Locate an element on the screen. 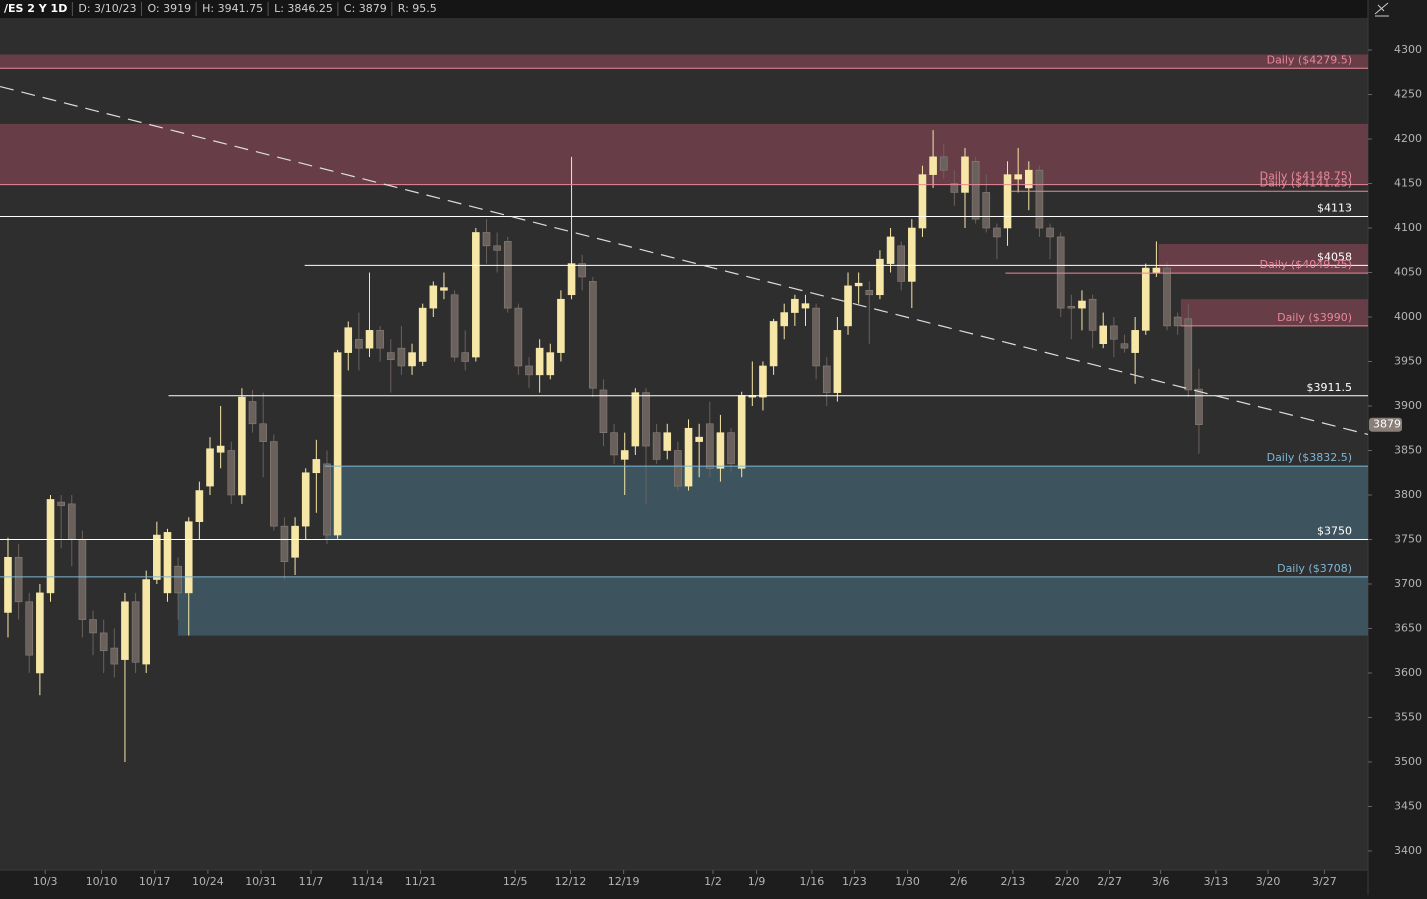  y-tick-label: 3400 is located at coordinates (1408, 850).